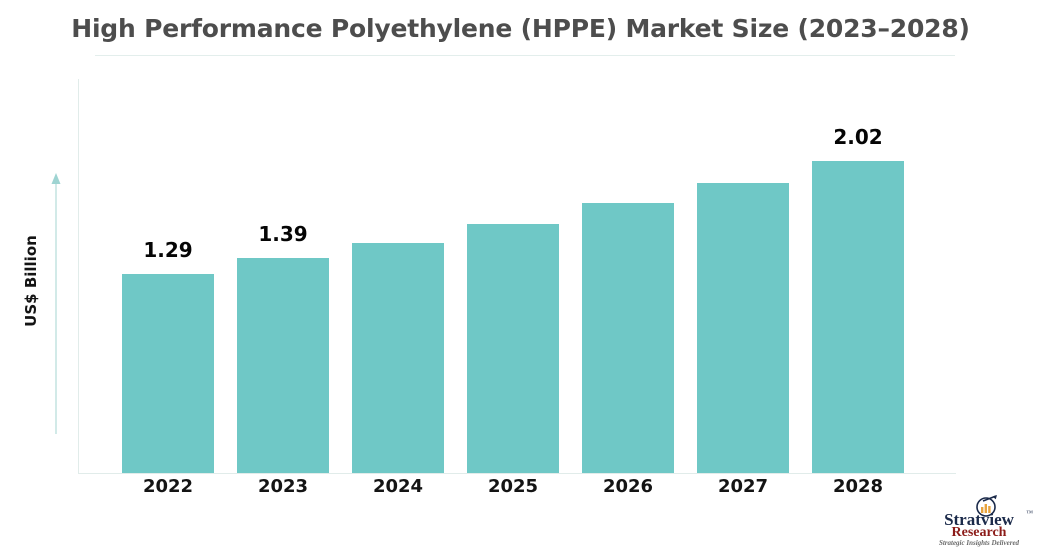 The width and height of the screenshot is (1041, 547). What do you see at coordinates (513, 486) in the screenshot?
I see `x-axis-tick-label: 2025` at bounding box center [513, 486].